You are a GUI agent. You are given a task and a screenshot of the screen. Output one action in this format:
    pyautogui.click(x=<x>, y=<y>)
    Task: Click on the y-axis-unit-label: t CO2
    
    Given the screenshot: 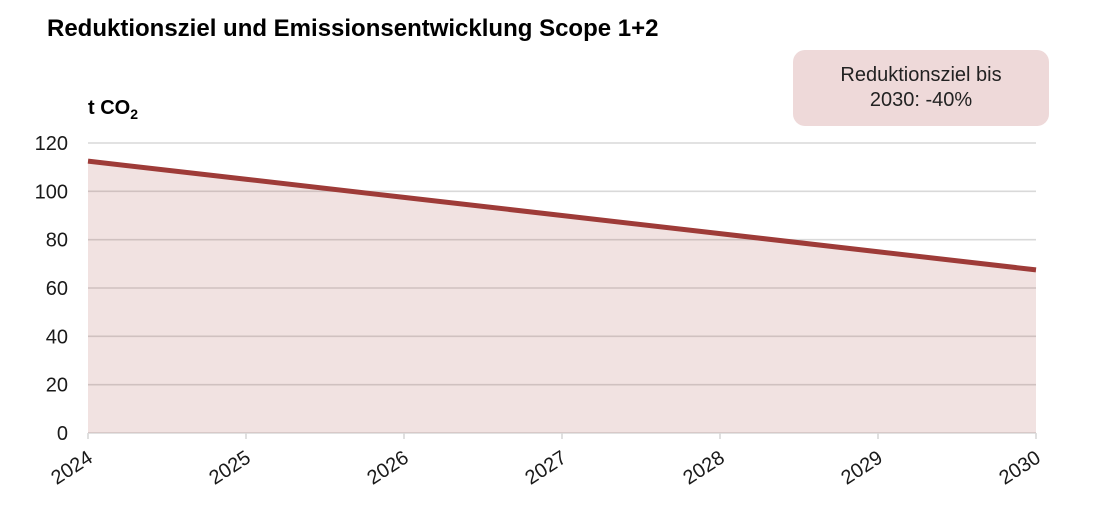 What is the action you would take?
    pyautogui.click(x=113, y=109)
    